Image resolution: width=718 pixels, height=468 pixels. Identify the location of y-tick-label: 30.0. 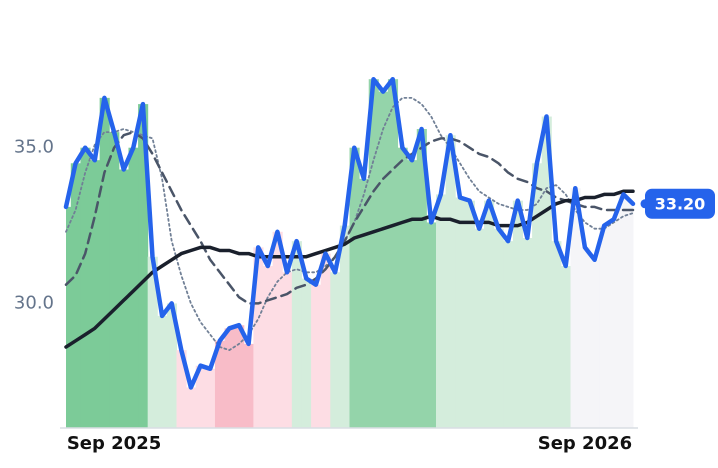
(34, 302).